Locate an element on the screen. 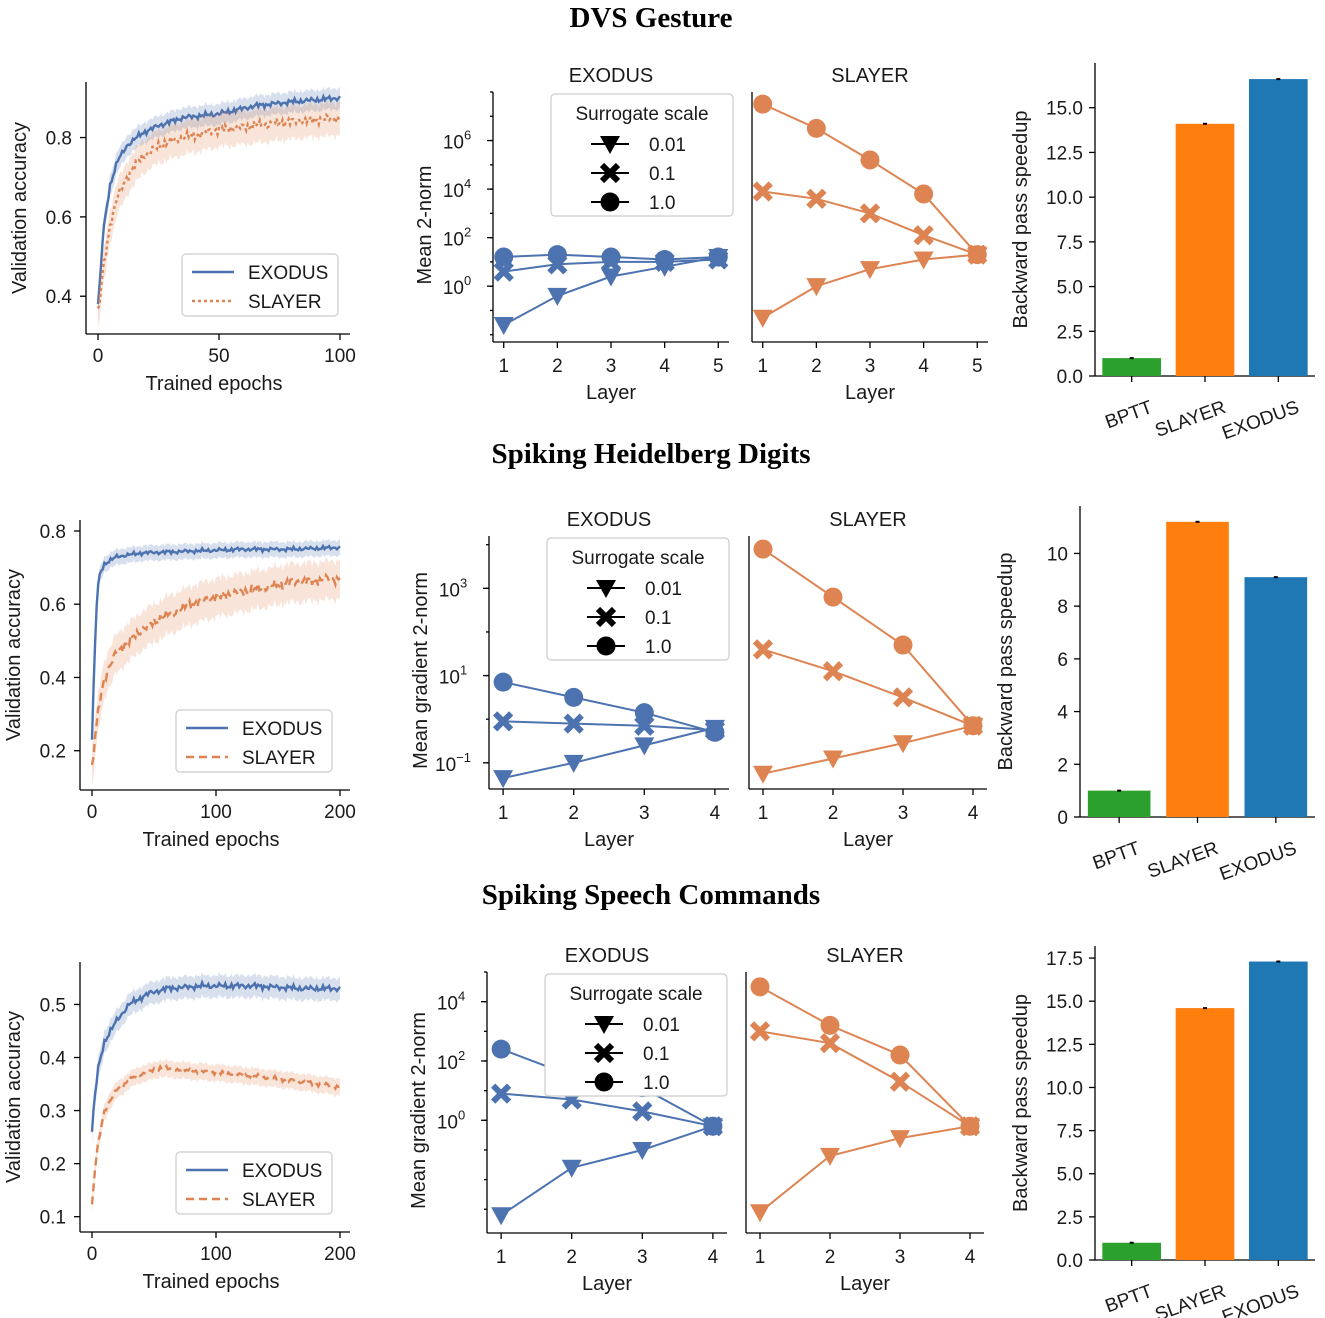 The image size is (1325, 1318). series-line-slayer is located at coordinates (218, 210).